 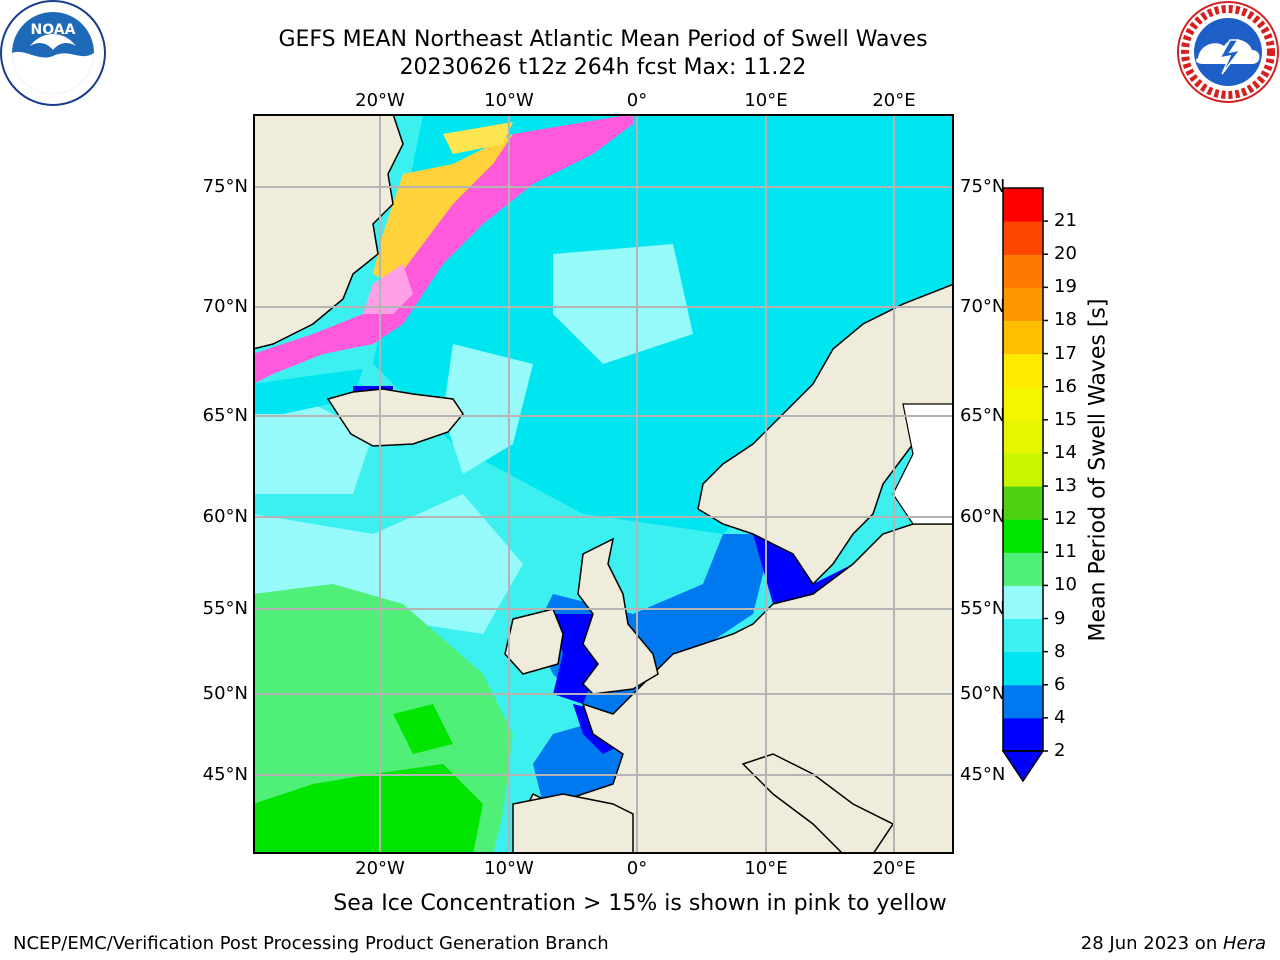 I want to click on footer-host: Hera, so click(x=1244, y=943).